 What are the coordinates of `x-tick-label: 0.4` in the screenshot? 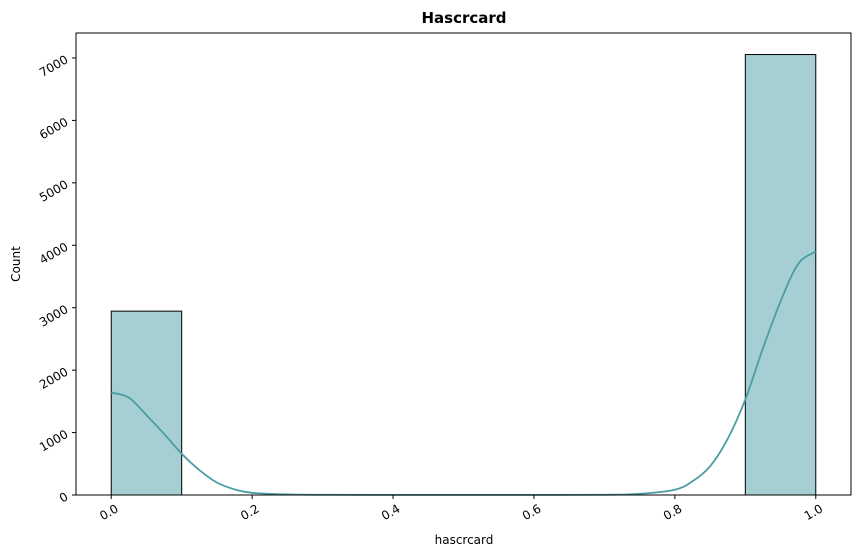 It's located at (391, 512).